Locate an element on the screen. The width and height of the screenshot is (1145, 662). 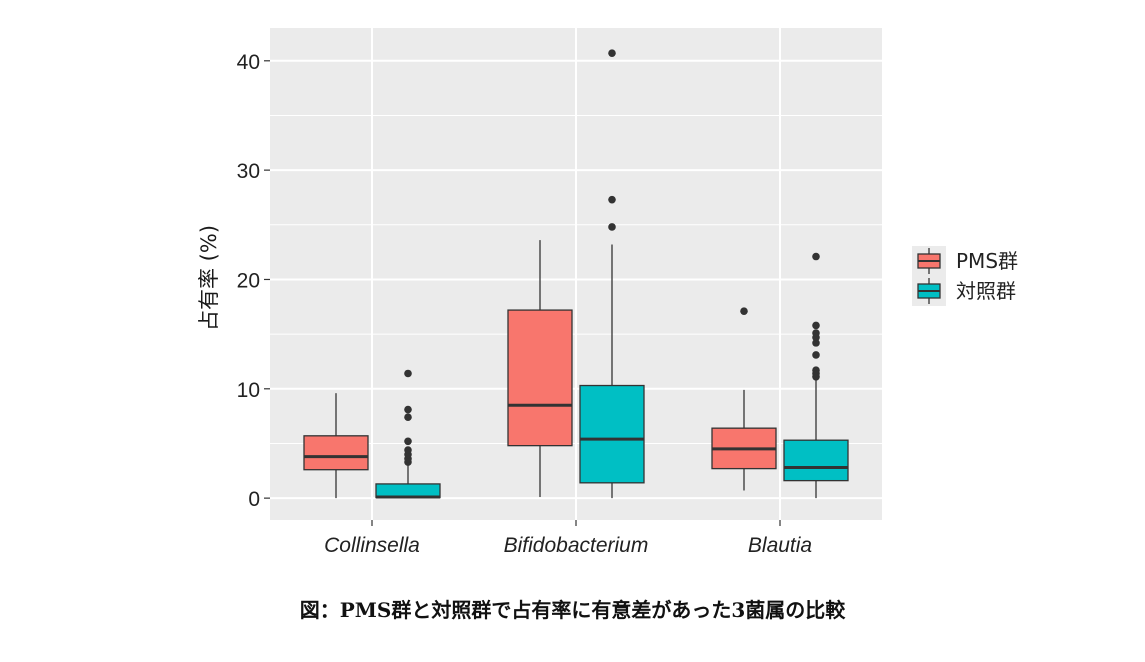
y-axis: 0 10 20 30 40 is located at coordinates (253, 281).